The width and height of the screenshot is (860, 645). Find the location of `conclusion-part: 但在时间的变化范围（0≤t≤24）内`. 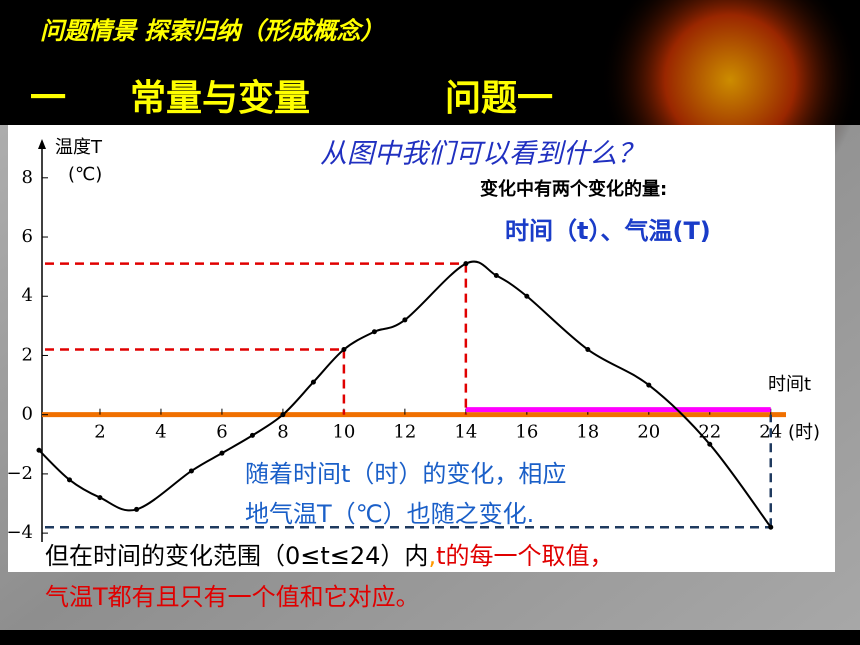

conclusion-part: 但在时间的变化范围（0≤t≤24）内 is located at coordinates (236, 556).